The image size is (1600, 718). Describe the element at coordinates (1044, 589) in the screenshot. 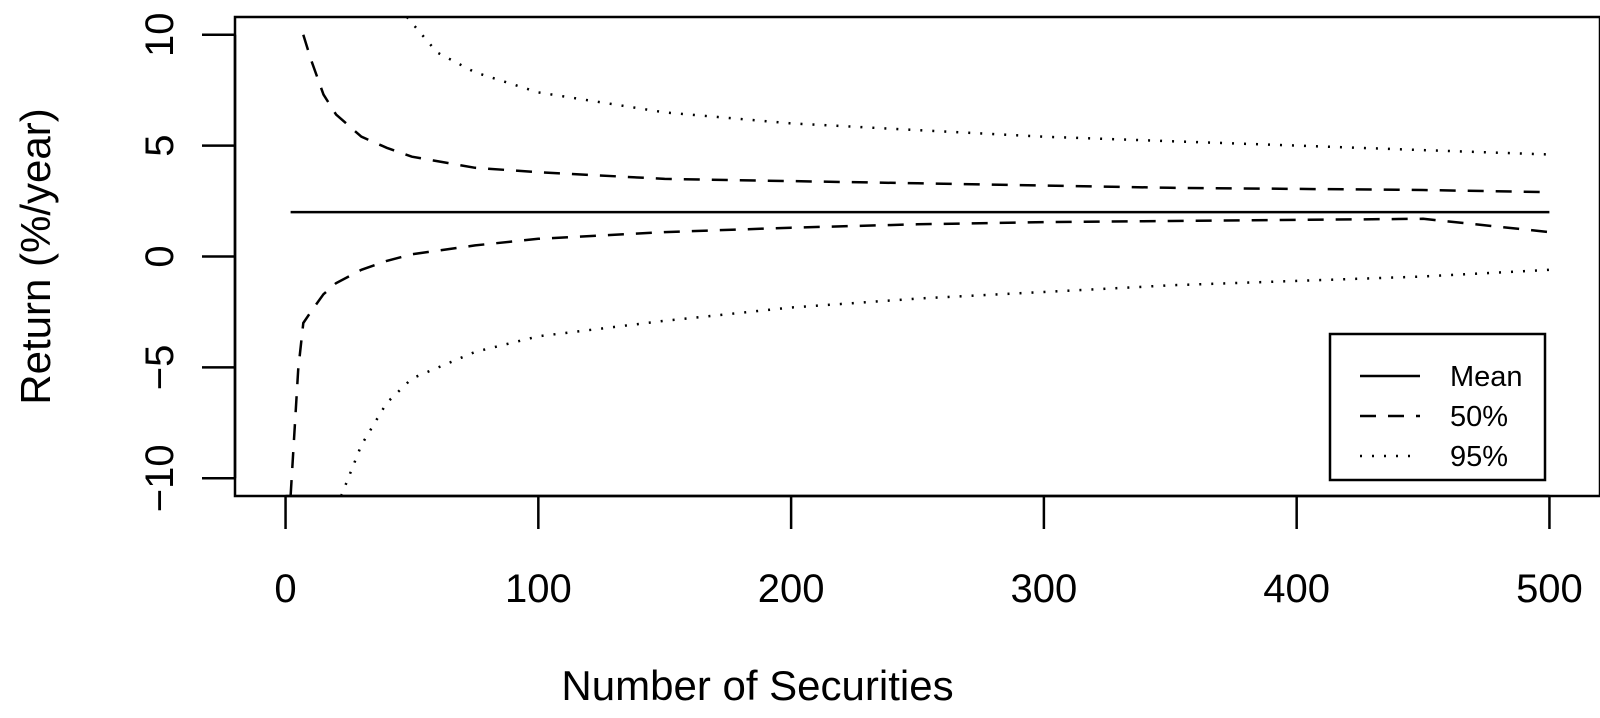

I see `x-tick-label: 300` at that location.